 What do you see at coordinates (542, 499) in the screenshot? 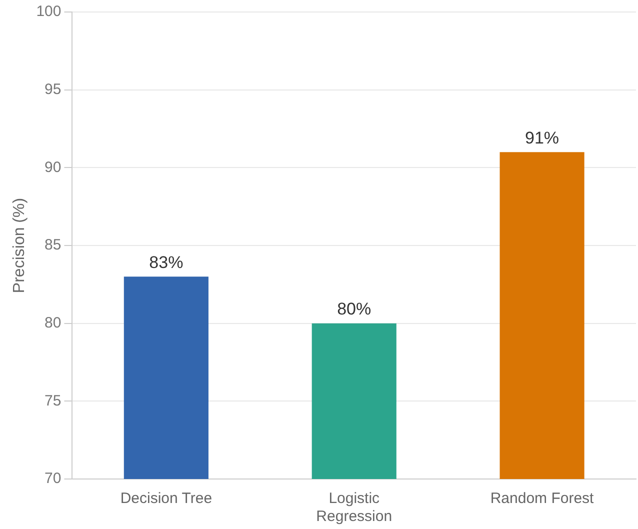
I see `x-tick-label: Random Forest` at bounding box center [542, 499].